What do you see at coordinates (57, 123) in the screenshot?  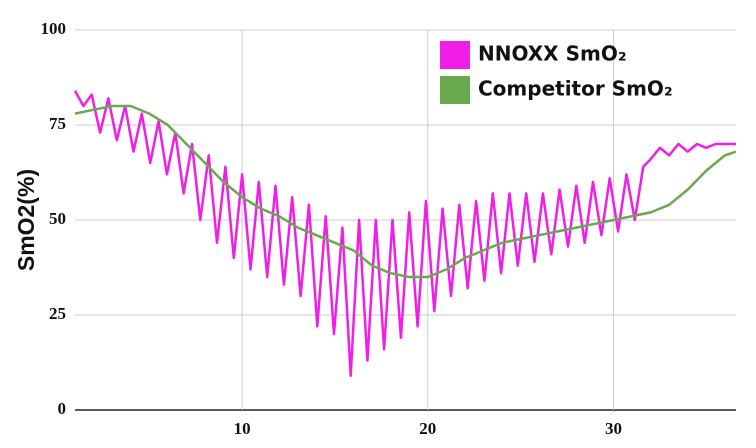 I see `y-tick-label: 75` at bounding box center [57, 123].